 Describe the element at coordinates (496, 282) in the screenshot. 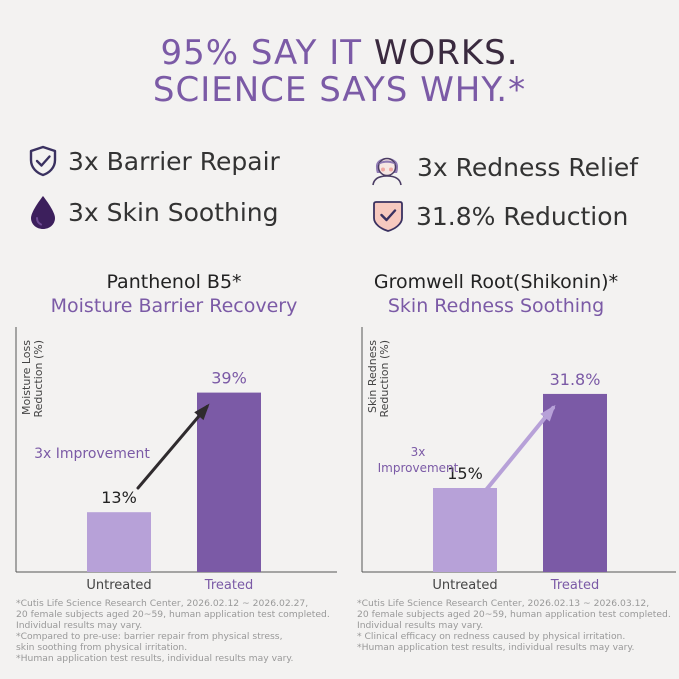

I see `chart-2-title: Gromwell Root(Shikonin)*` at that location.